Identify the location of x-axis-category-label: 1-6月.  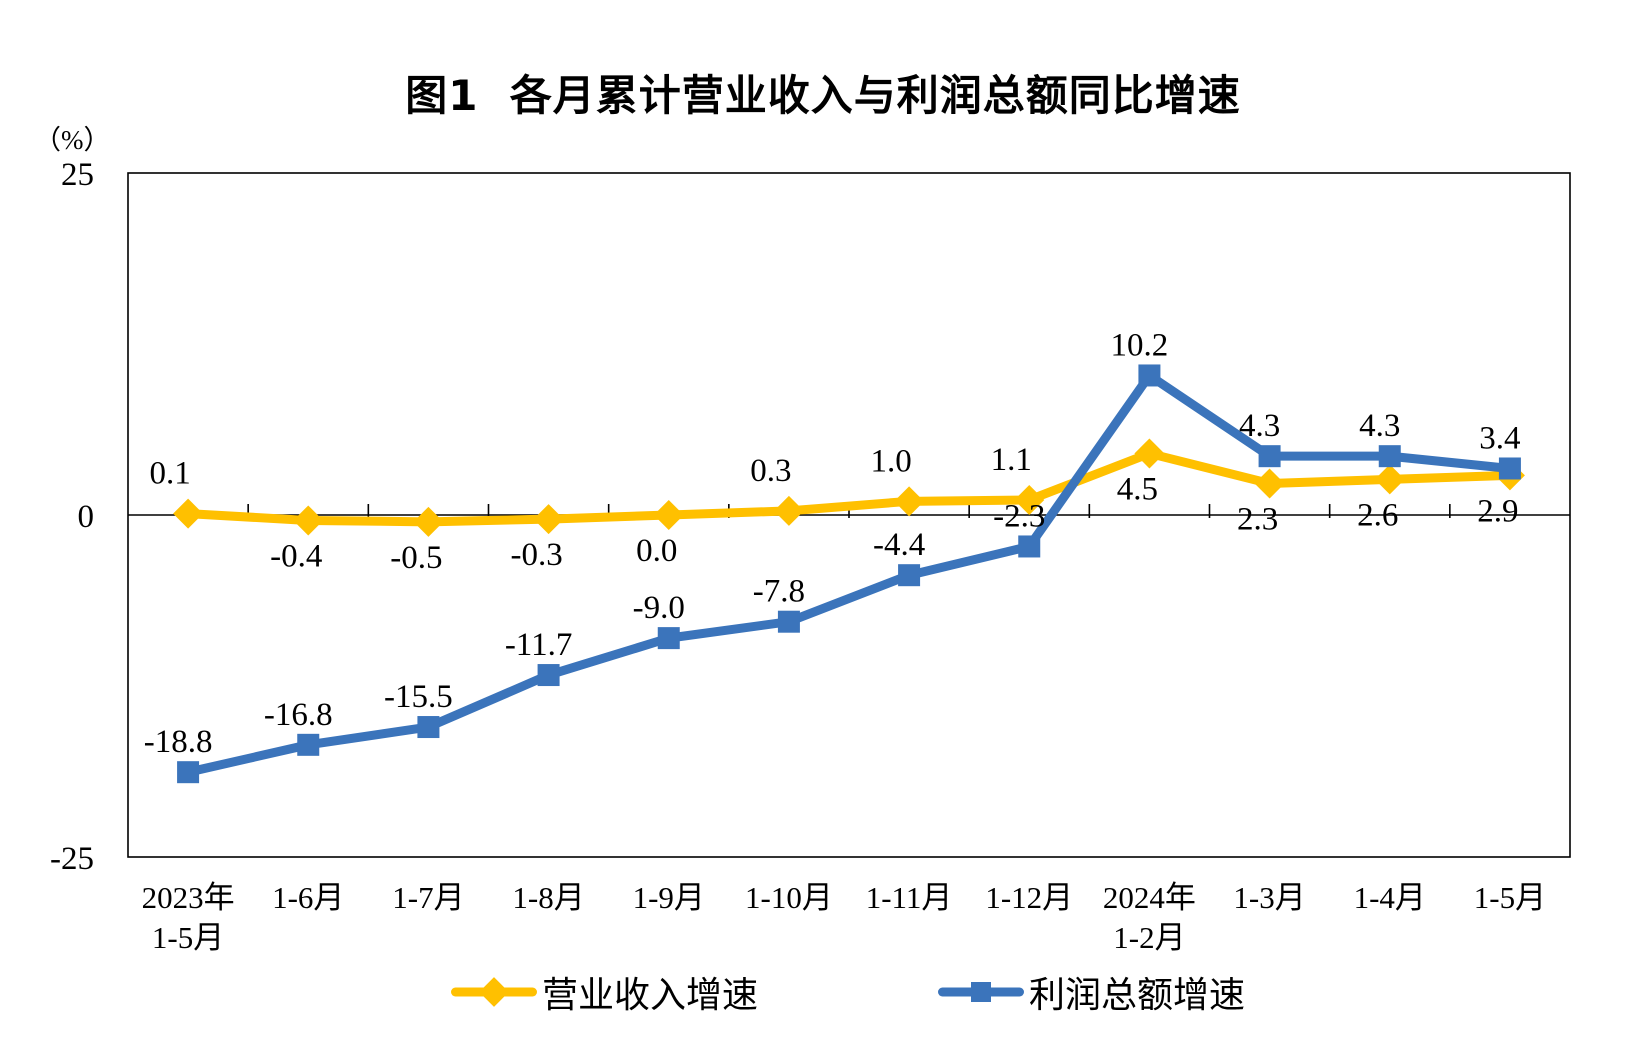
(308, 897).